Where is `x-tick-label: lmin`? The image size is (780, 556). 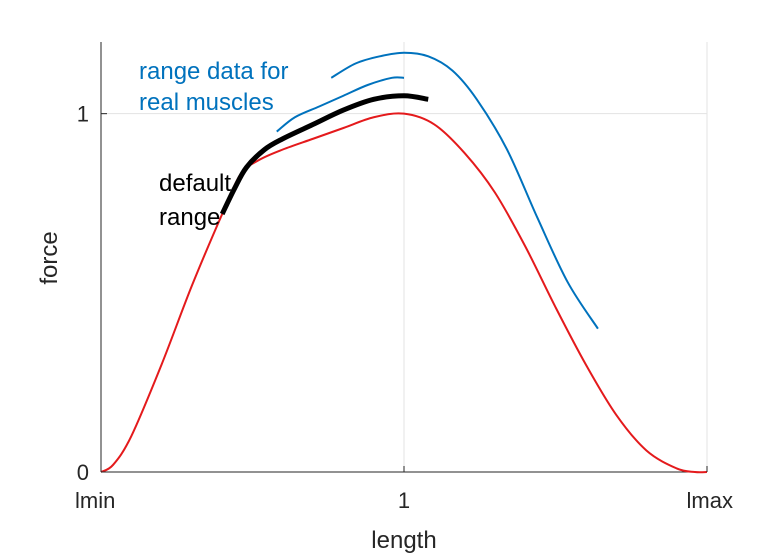 x-tick-label: lmin is located at coordinates (95, 500).